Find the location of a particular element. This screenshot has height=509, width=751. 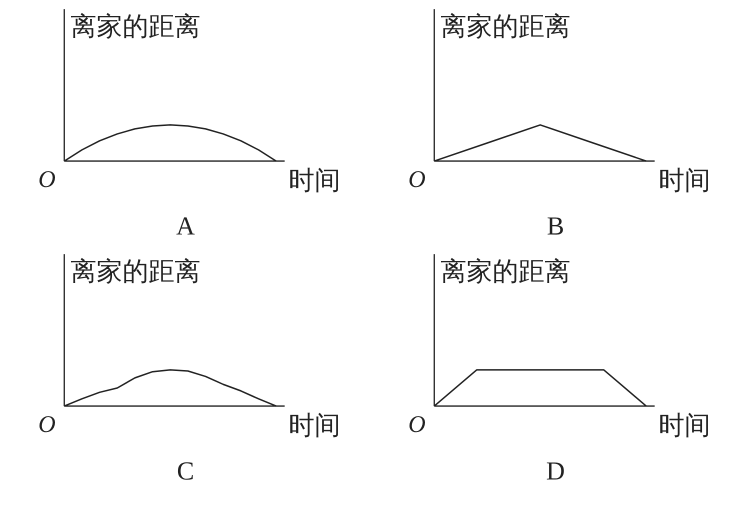

text: B is located at coordinates (555, 226).